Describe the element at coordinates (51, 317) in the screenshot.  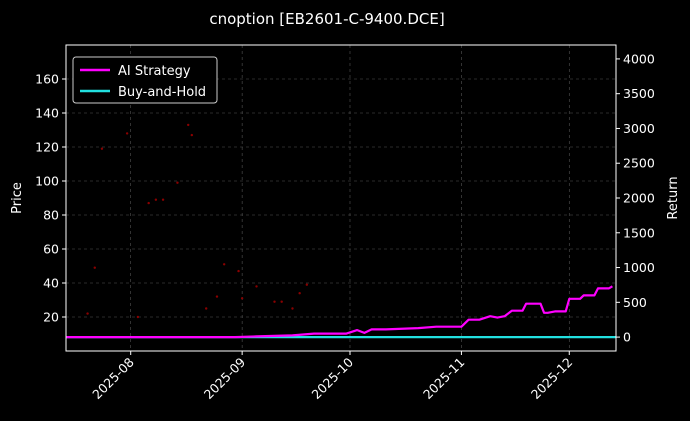
I see `y-tick-label: 20` at that location.